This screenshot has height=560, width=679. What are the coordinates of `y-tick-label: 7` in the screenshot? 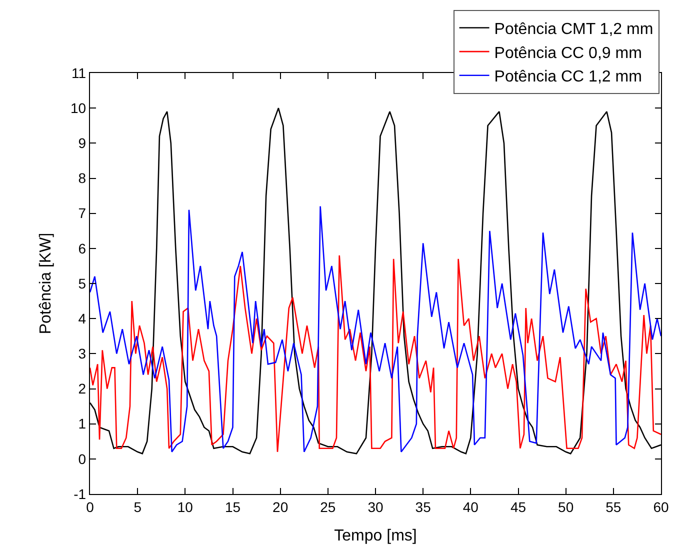 It's located at (82, 213).